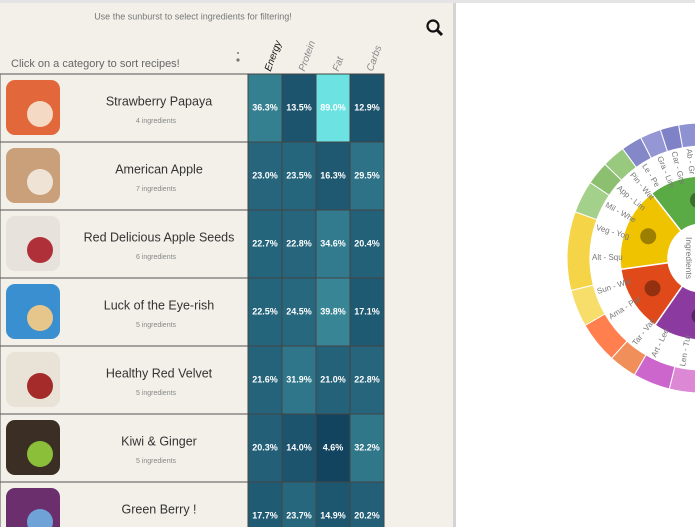 The height and width of the screenshot is (527, 695). What do you see at coordinates (159, 441) in the screenshot?
I see `recipe-name: Kiwi & Ginger` at bounding box center [159, 441].